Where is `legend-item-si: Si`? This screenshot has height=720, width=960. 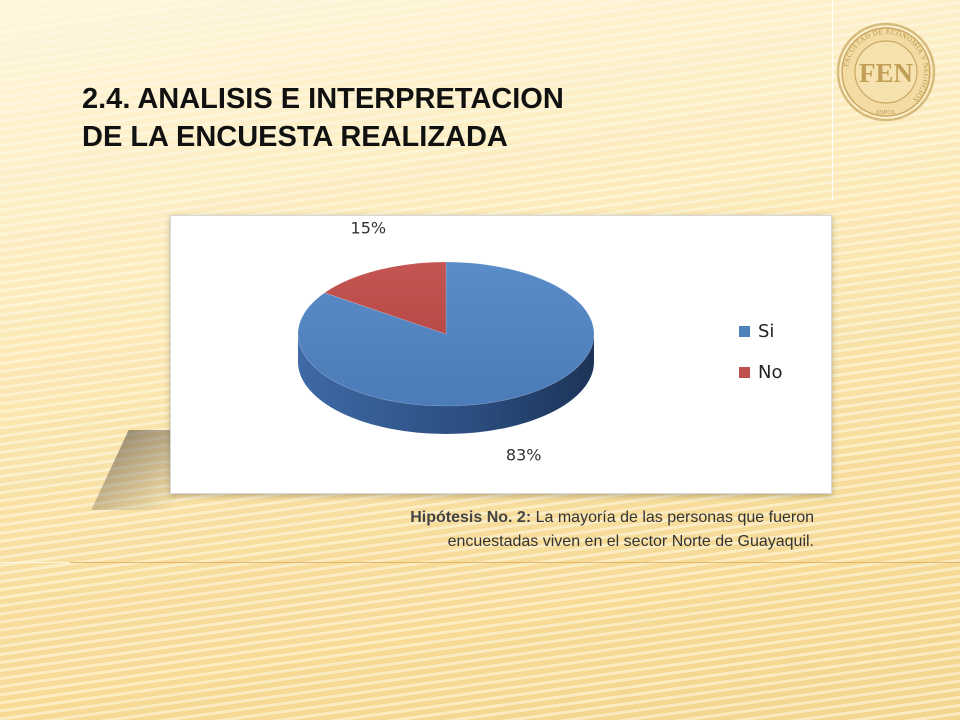 legend-item-si: Si is located at coordinates (760, 331).